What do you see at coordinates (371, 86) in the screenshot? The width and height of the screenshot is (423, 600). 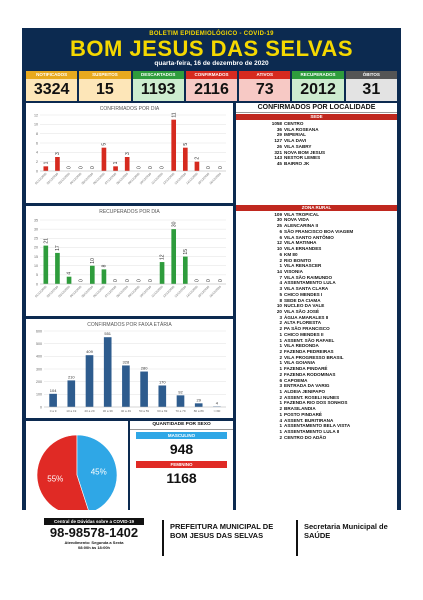 I see `stat-tile-óbitos: ÓBITOS 31` at bounding box center [371, 86].